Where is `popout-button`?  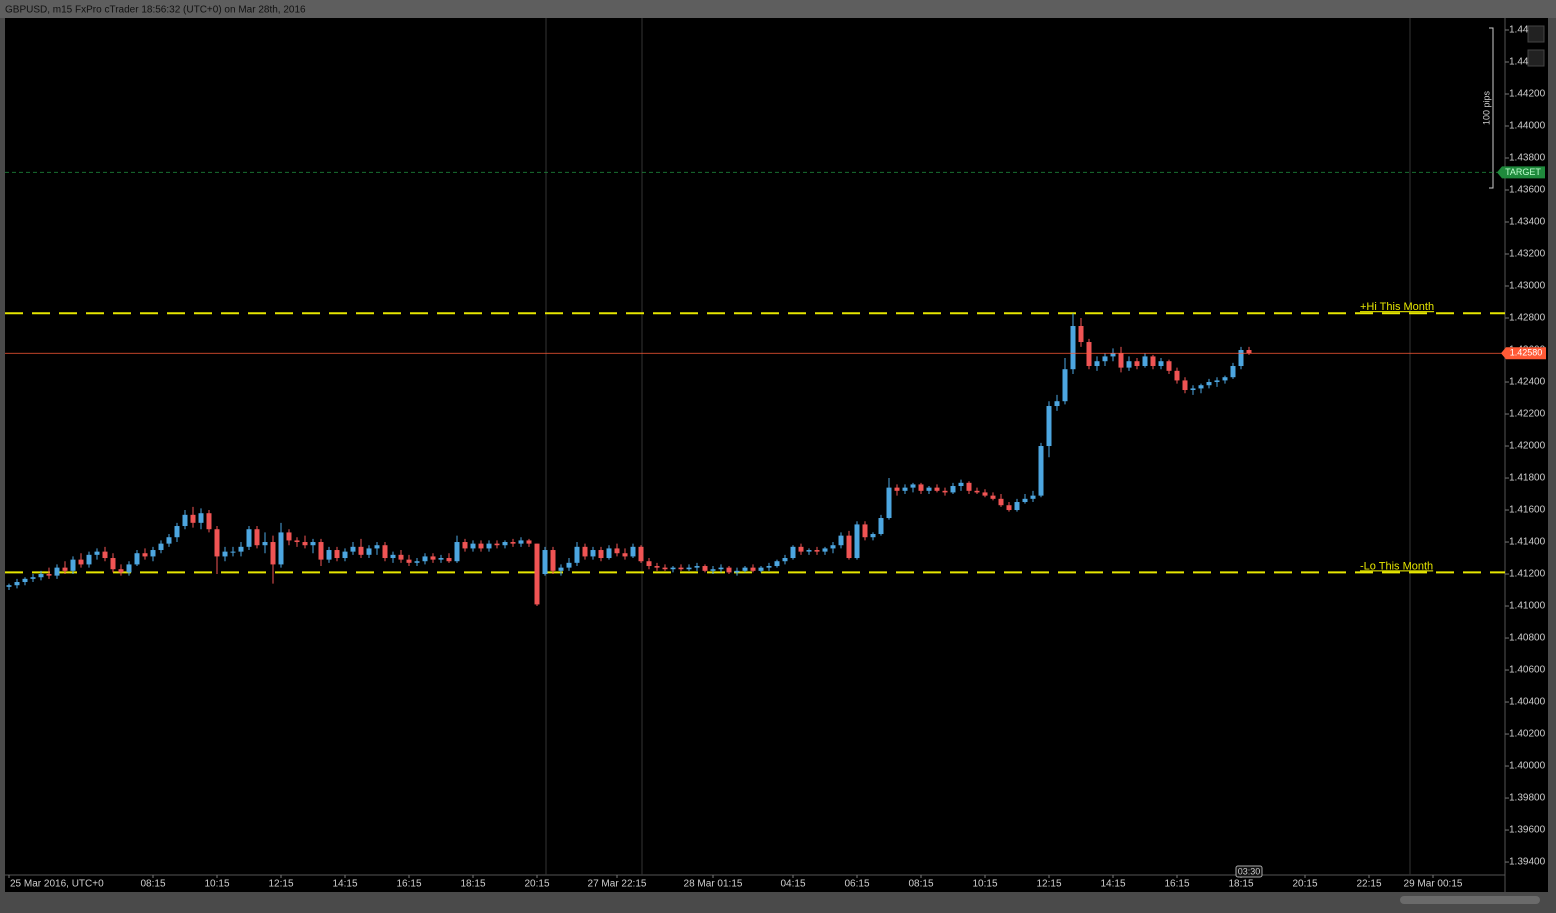 popout-button is located at coordinates (1536, 34).